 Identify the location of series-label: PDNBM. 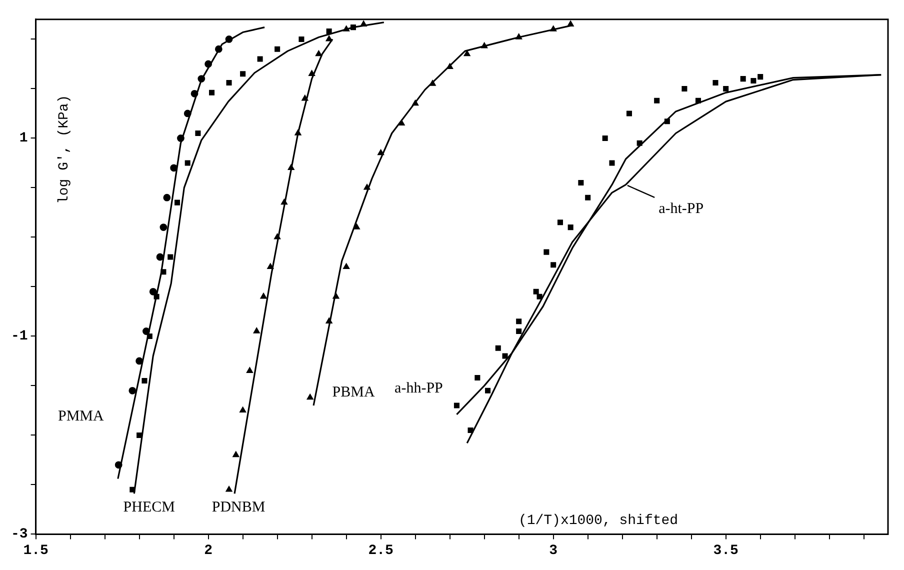
(239, 508).